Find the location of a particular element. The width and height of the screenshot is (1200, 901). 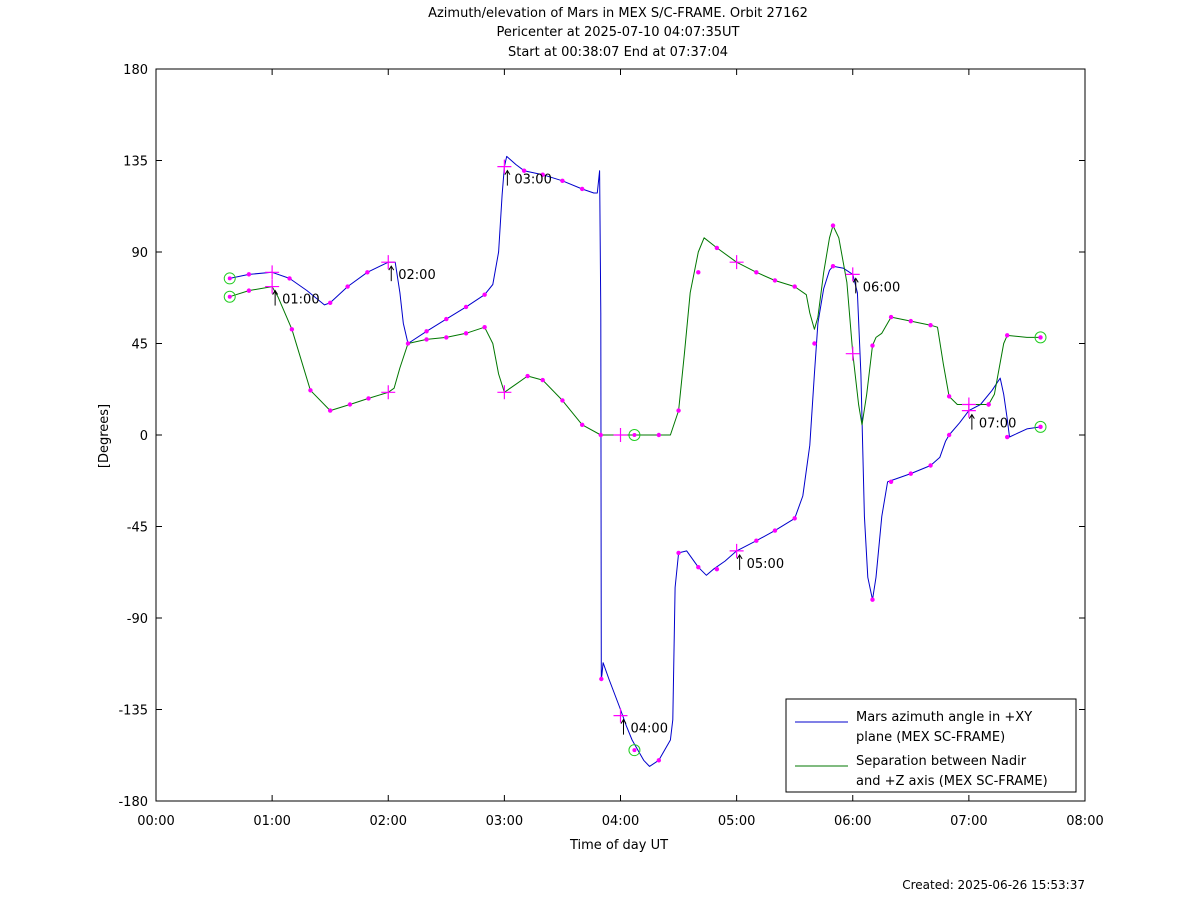

annotation-label: 01:00 is located at coordinates (300, 300).